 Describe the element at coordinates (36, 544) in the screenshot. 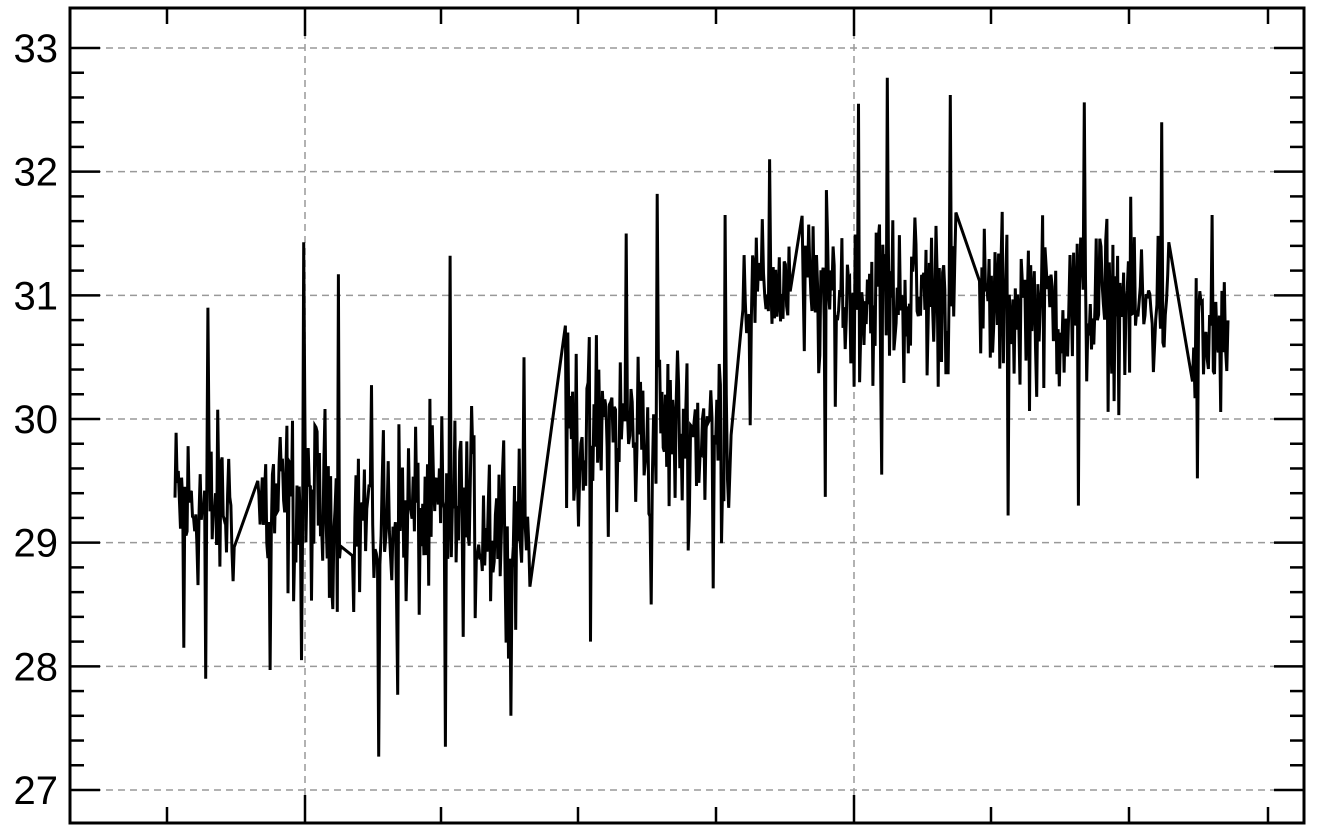

I see `y-tick-label: 29` at that location.